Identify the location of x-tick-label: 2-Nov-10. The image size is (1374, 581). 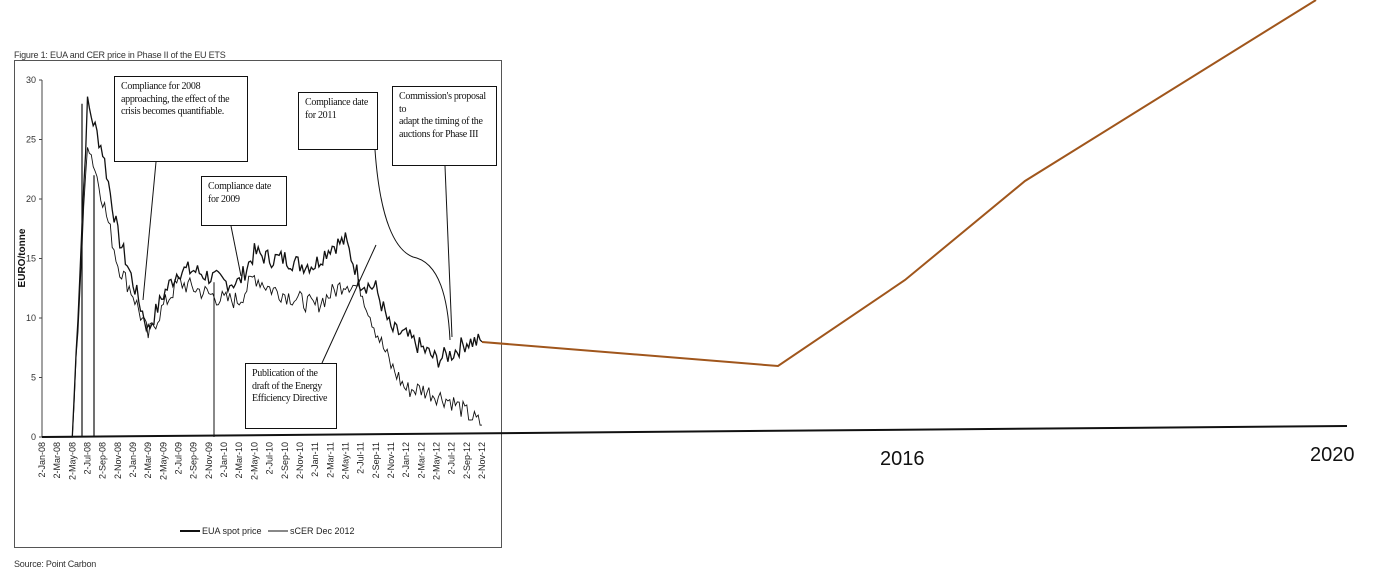
(300, 460).